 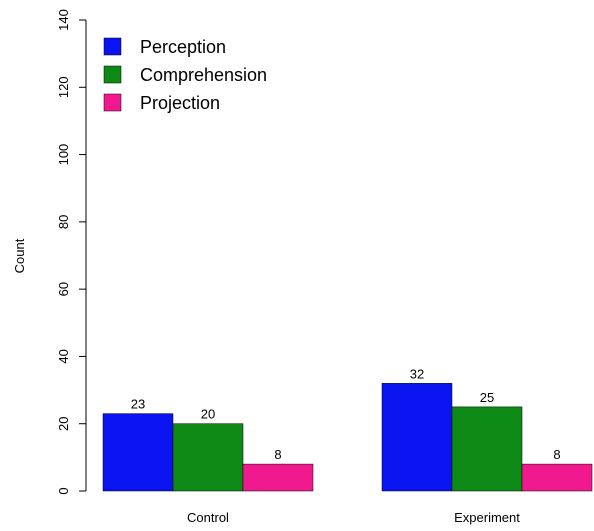 What do you see at coordinates (63, 155) in the screenshot?
I see `y-tick-label-100: 100` at bounding box center [63, 155].